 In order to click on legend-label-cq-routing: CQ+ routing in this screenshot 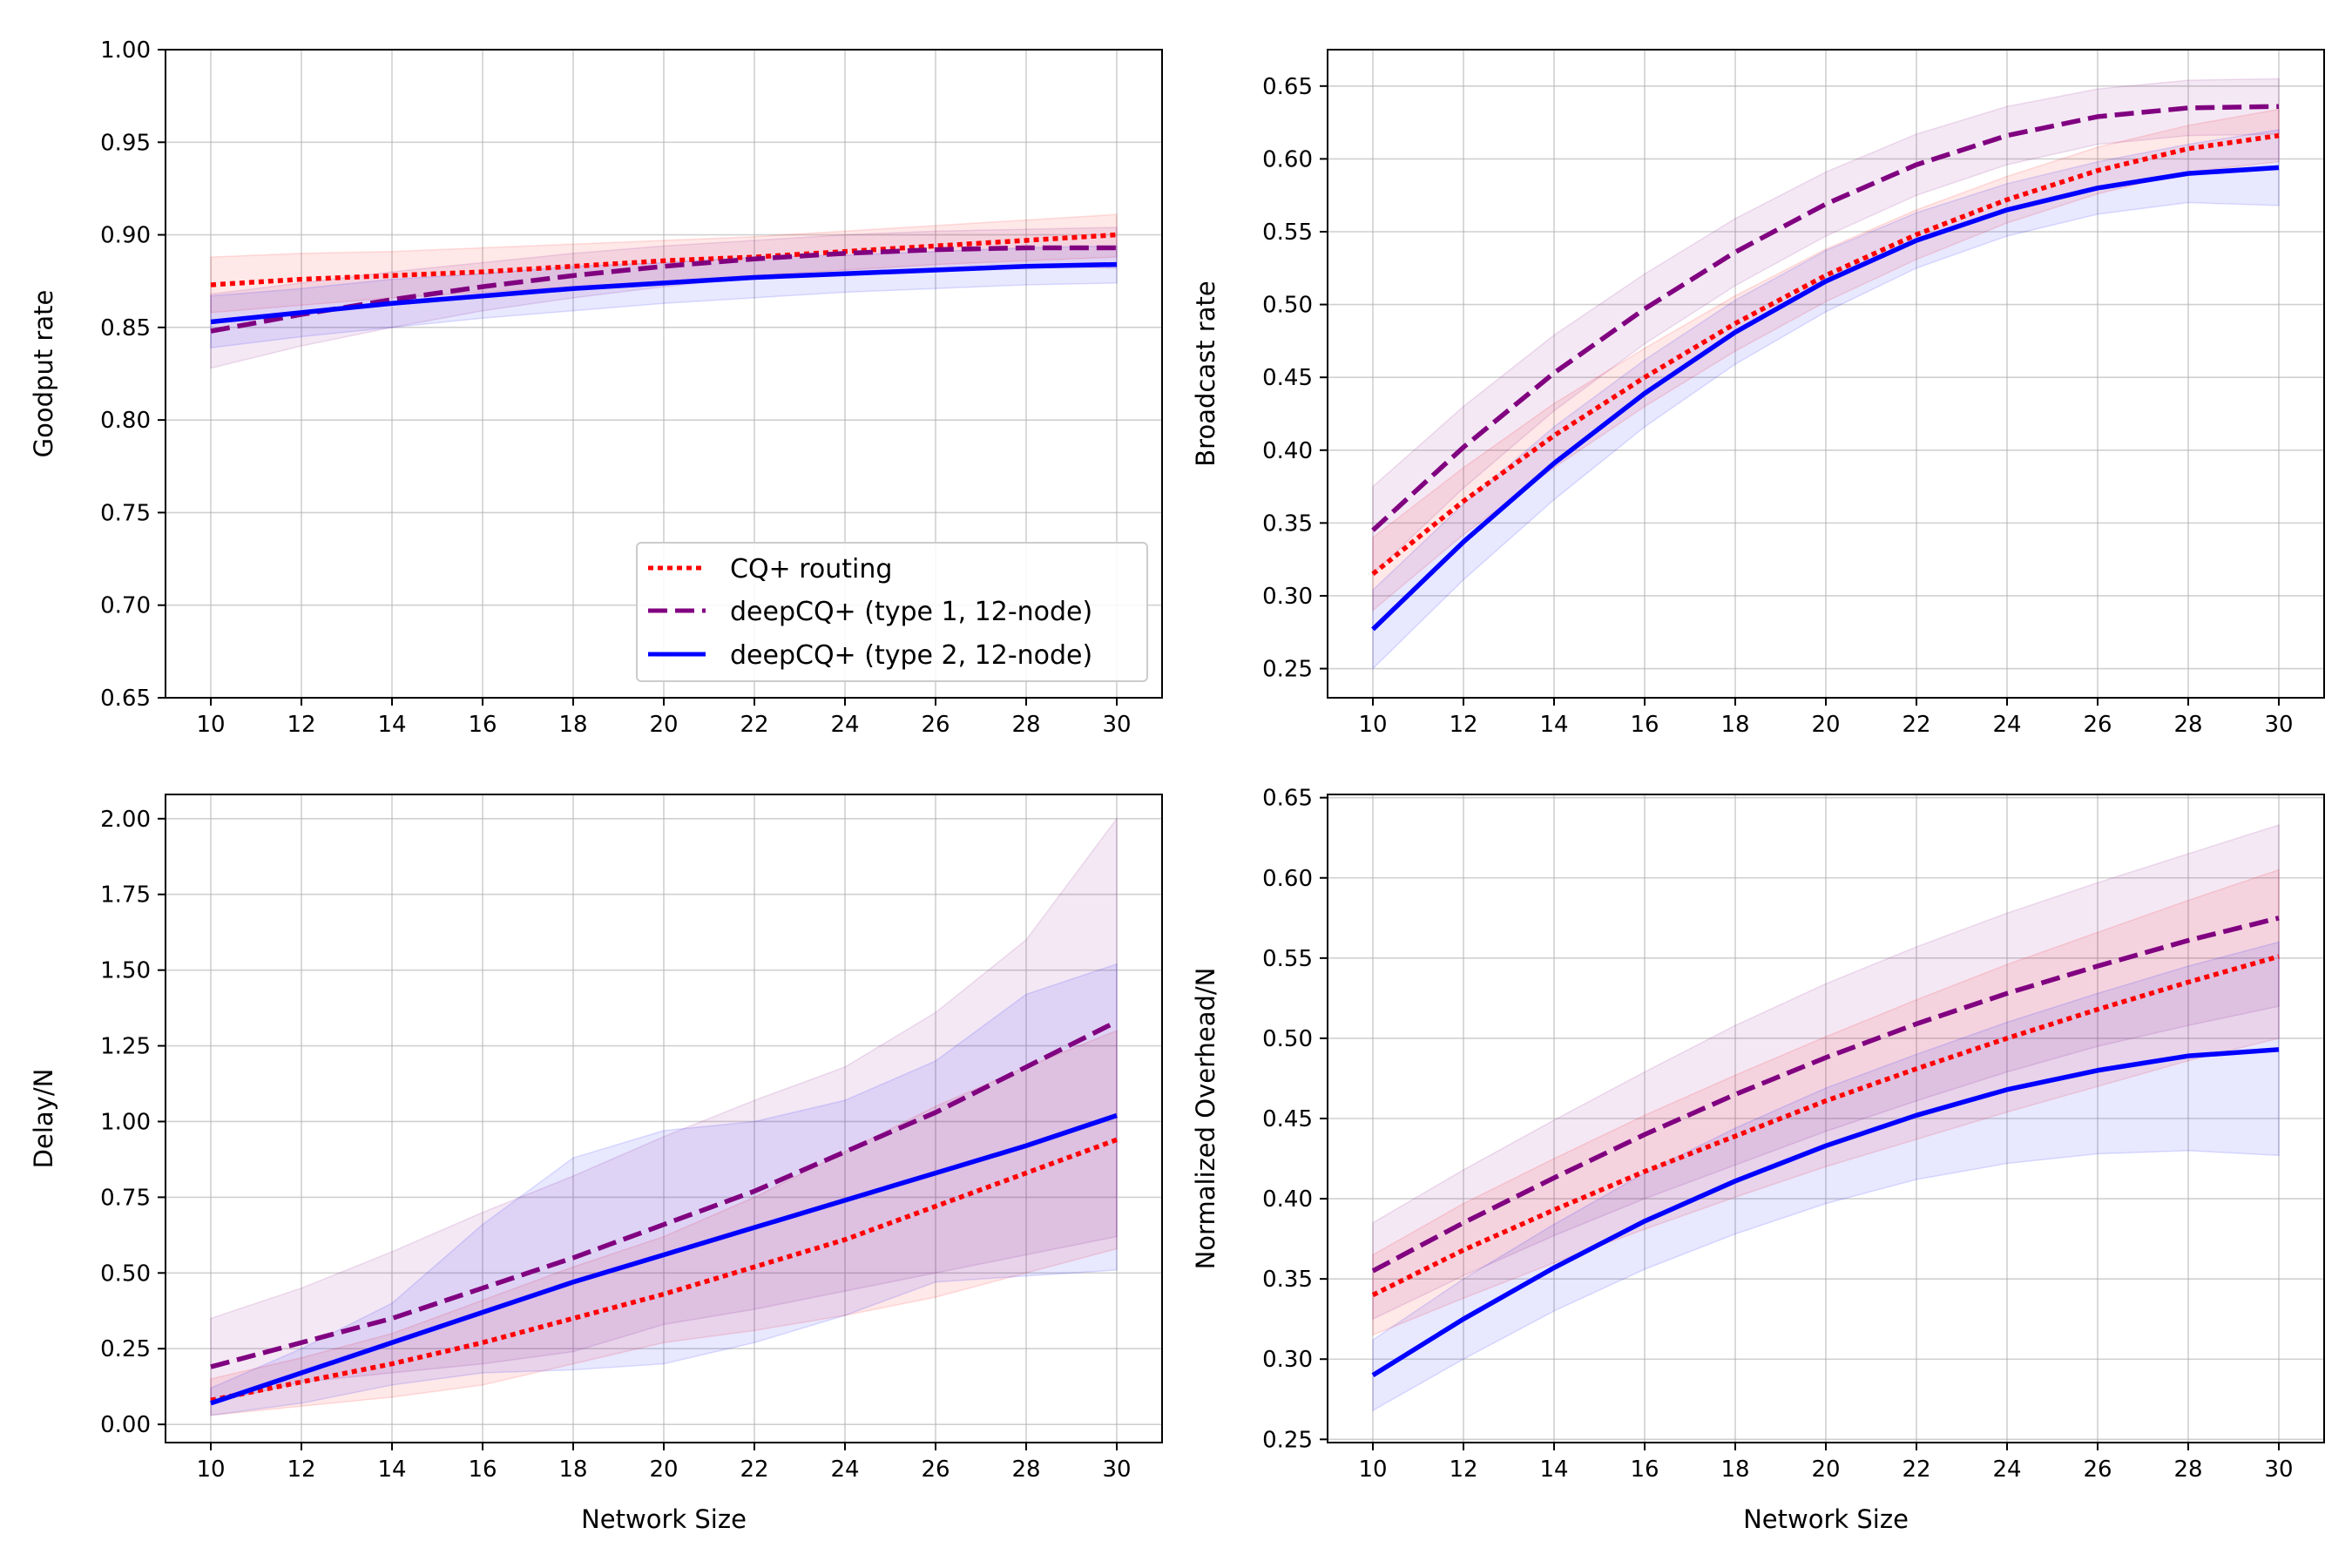, I will do `click(811, 569)`.